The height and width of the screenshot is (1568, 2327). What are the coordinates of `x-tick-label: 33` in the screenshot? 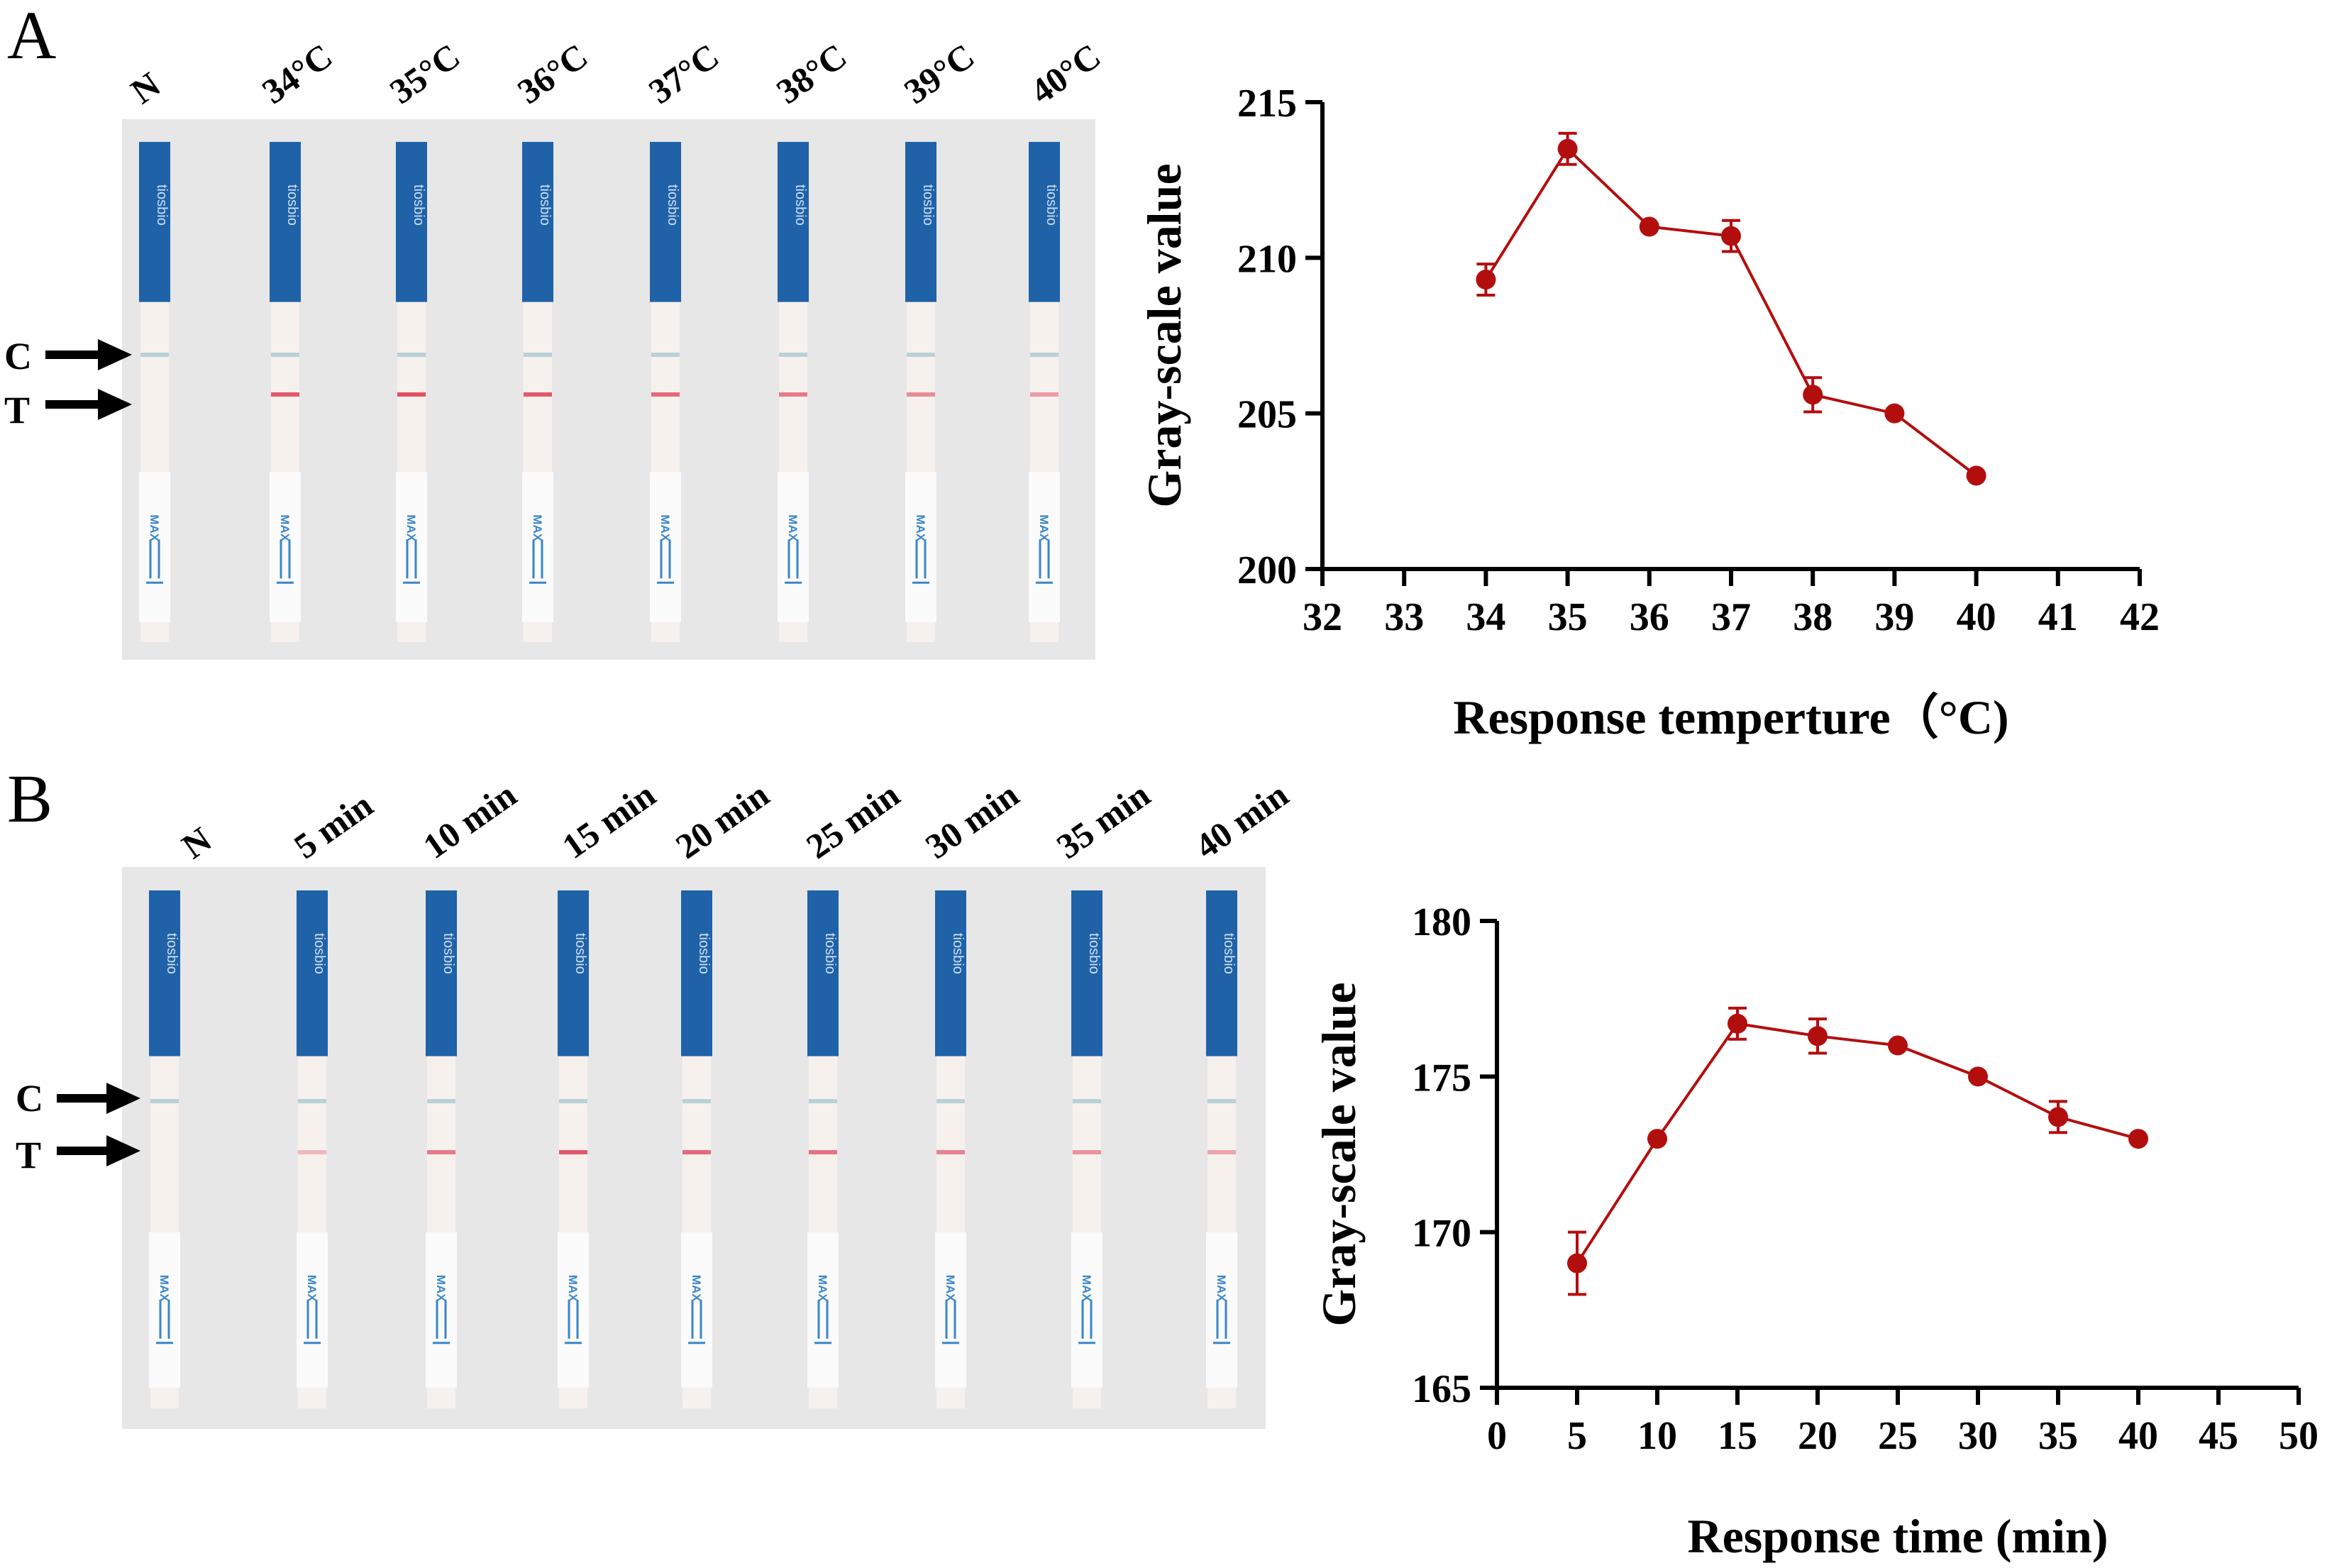 It's located at (1404, 617).